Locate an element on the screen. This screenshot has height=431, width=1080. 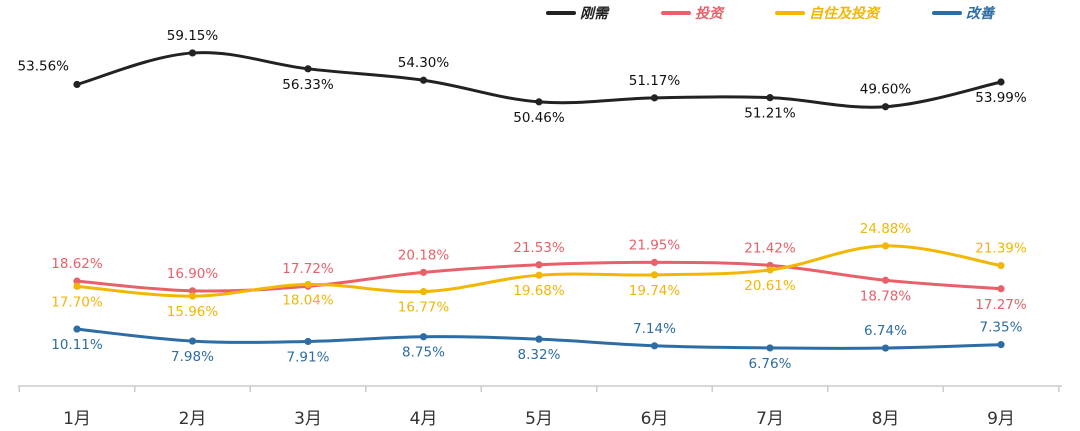
data-label: 18.04% is located at coordinates (308, 300).